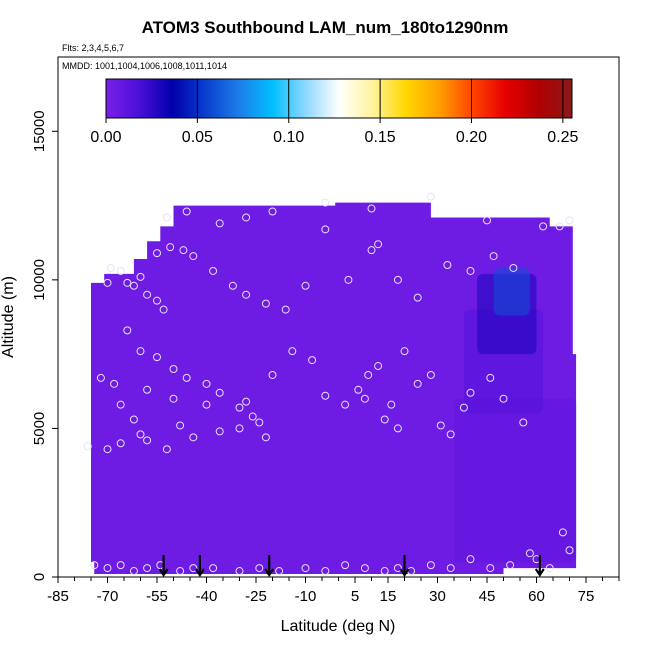 This screenshot has width=650, height=650. I want to click on x-tick-label: 15, so click(388, 596).